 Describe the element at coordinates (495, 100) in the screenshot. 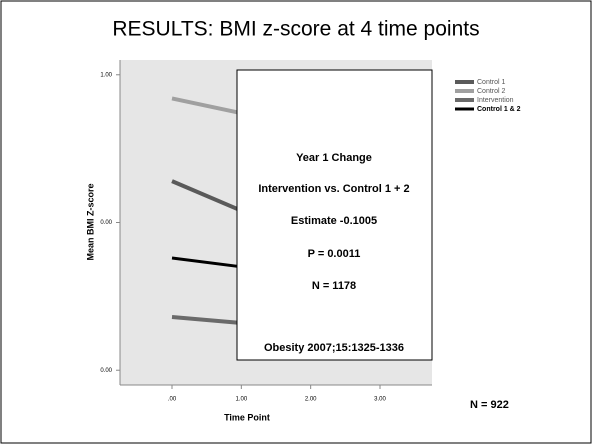

I see `legend-label: Intervention` at that location.